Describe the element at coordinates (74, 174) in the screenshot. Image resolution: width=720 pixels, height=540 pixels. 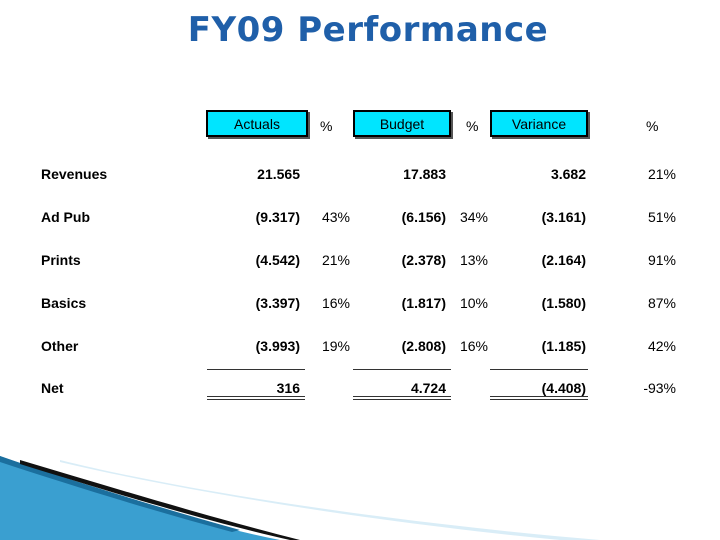
I see `row-label: Revenues` at that location.